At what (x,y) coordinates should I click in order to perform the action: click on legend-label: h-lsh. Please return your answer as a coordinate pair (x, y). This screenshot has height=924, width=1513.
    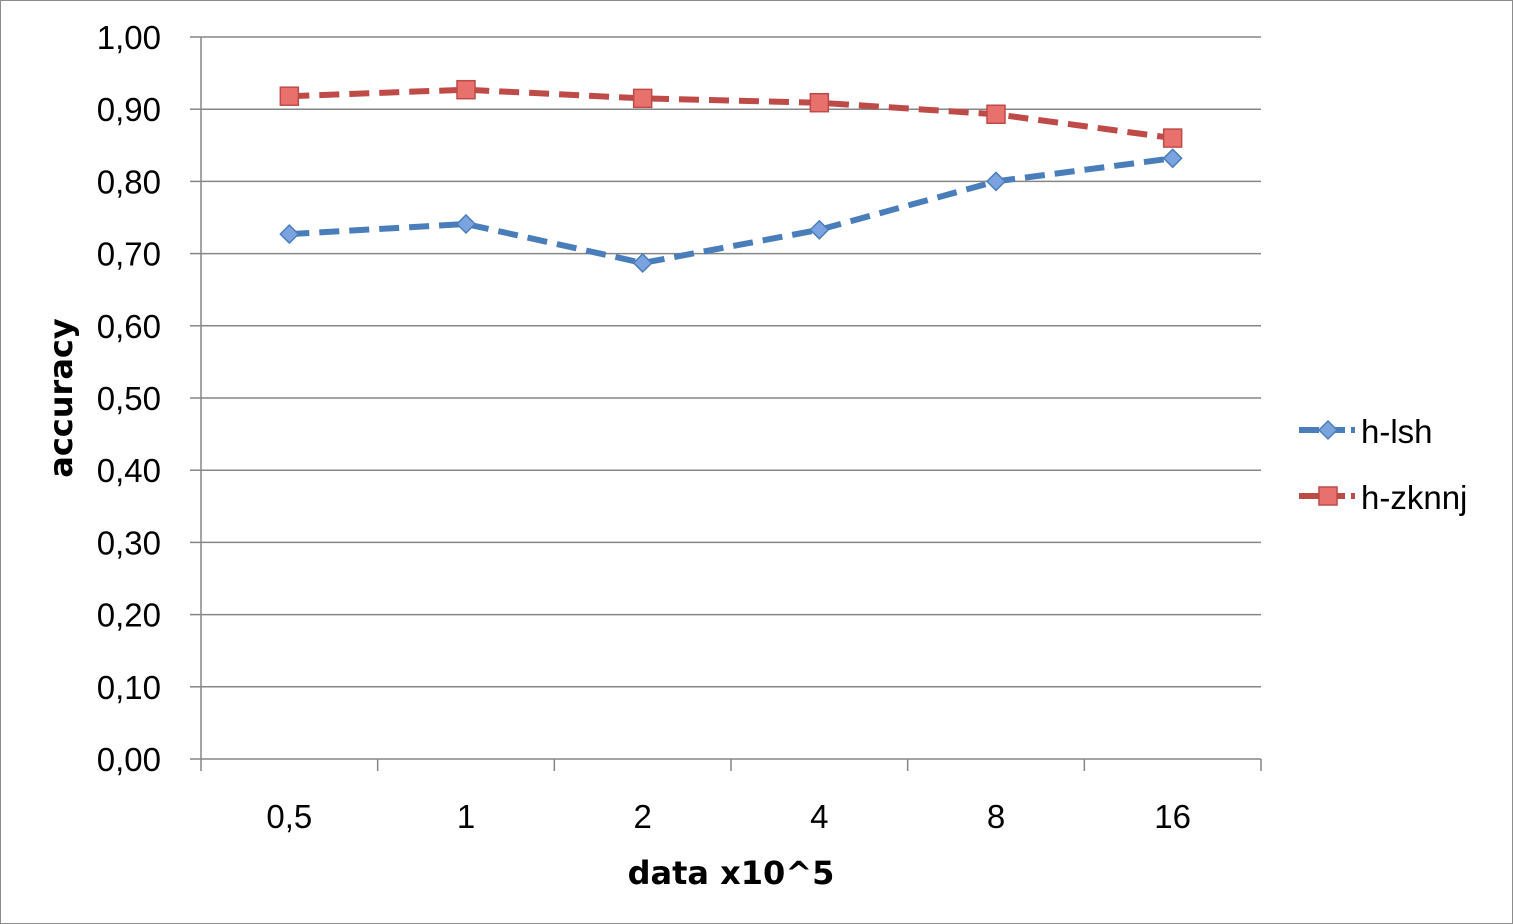
    Looking at the image, I should click on (1397, 431).